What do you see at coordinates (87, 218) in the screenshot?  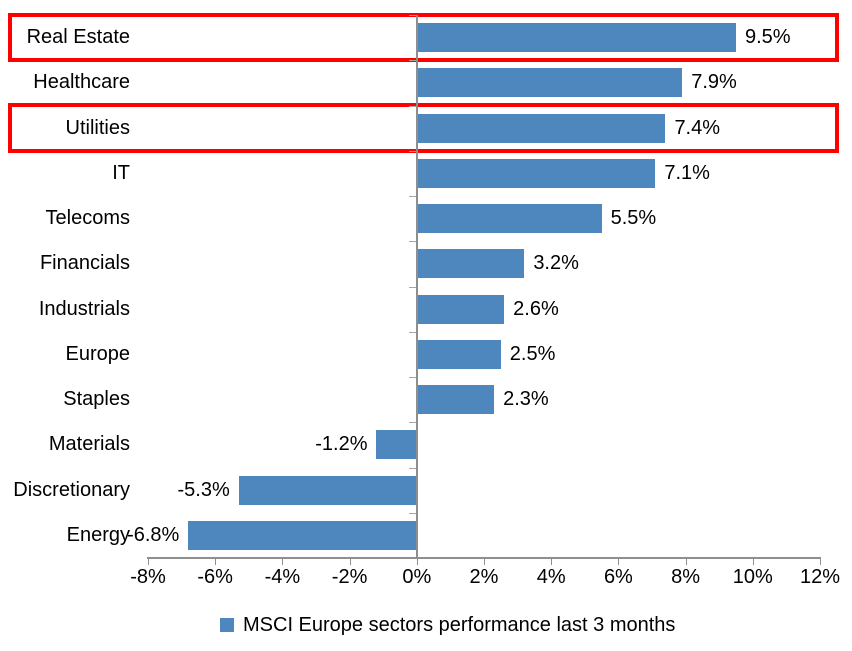 I see `category-label: Telecoms` at bounding box center [87, 218].